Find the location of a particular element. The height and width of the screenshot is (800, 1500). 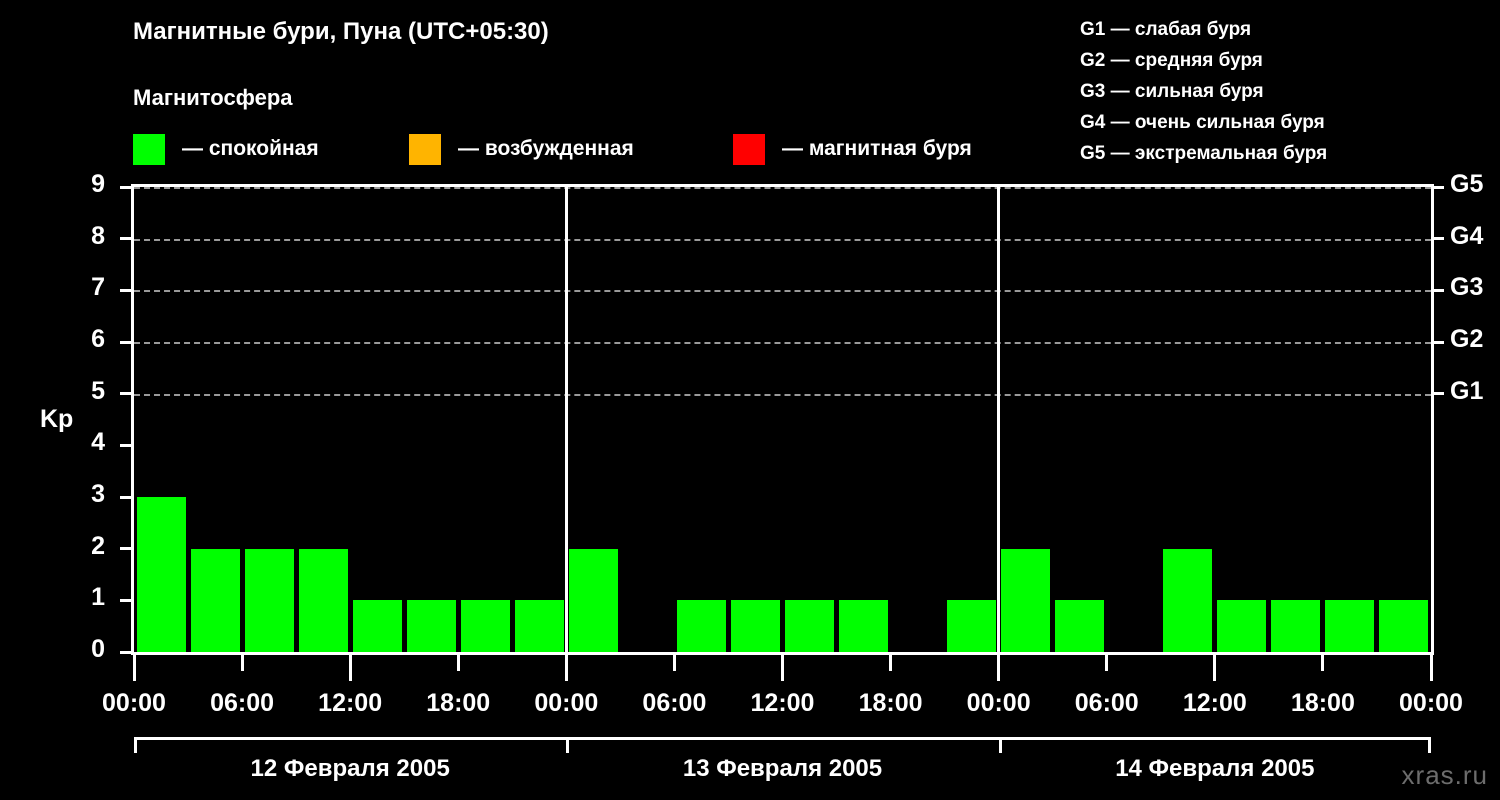

gscale-description: — очень сильная буря is located at coordinates (1215, 122).